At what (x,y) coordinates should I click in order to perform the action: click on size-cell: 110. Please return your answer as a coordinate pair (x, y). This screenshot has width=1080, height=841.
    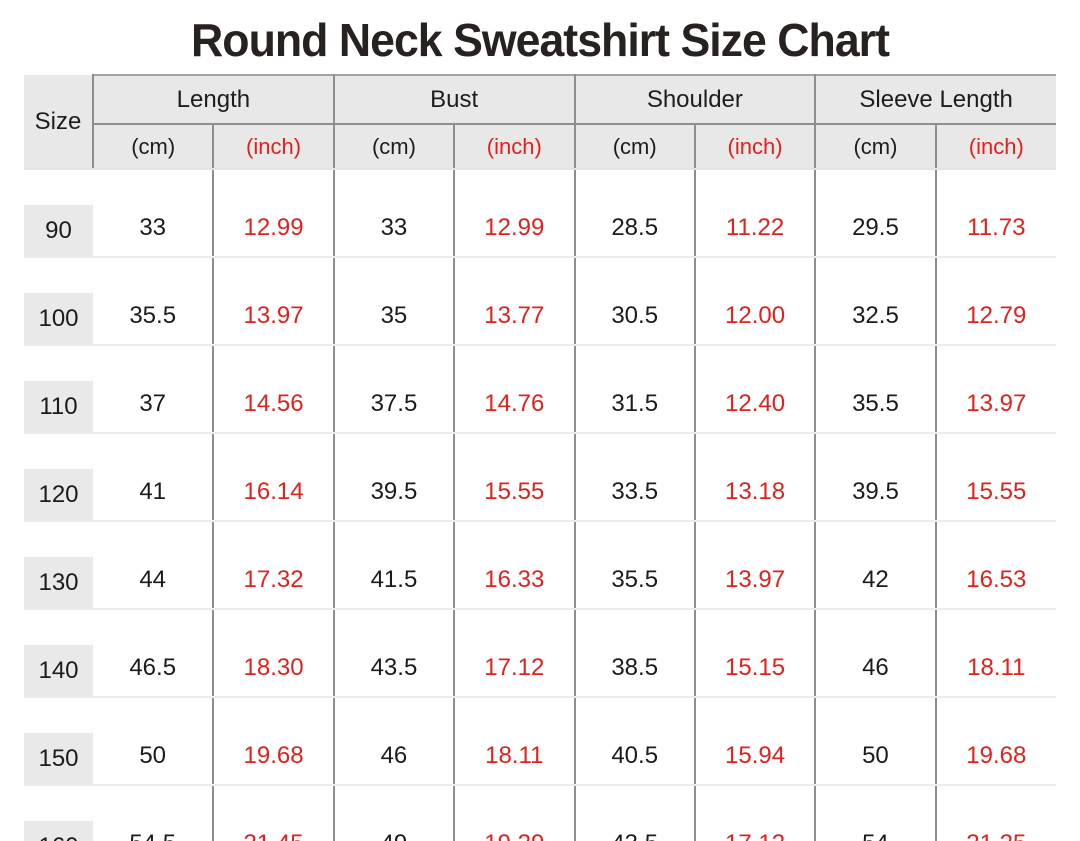
    Looking at the image, I should click on (58, 389).